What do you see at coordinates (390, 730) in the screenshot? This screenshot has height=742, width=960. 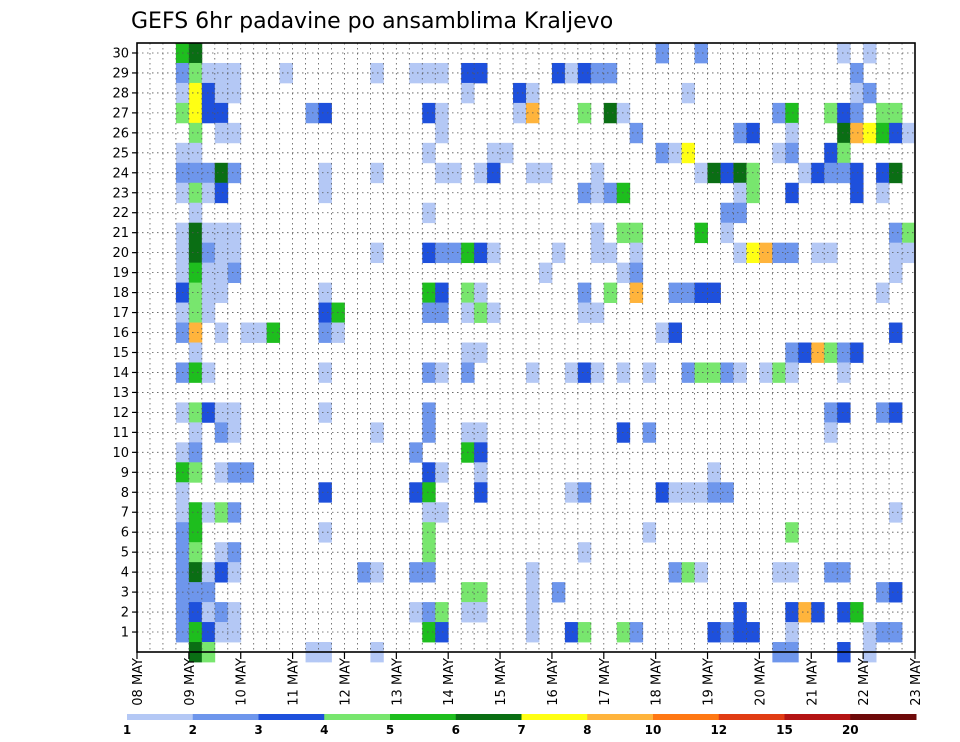 I see `colorbar-tick-label: 5` at bounding box center [390, 730].